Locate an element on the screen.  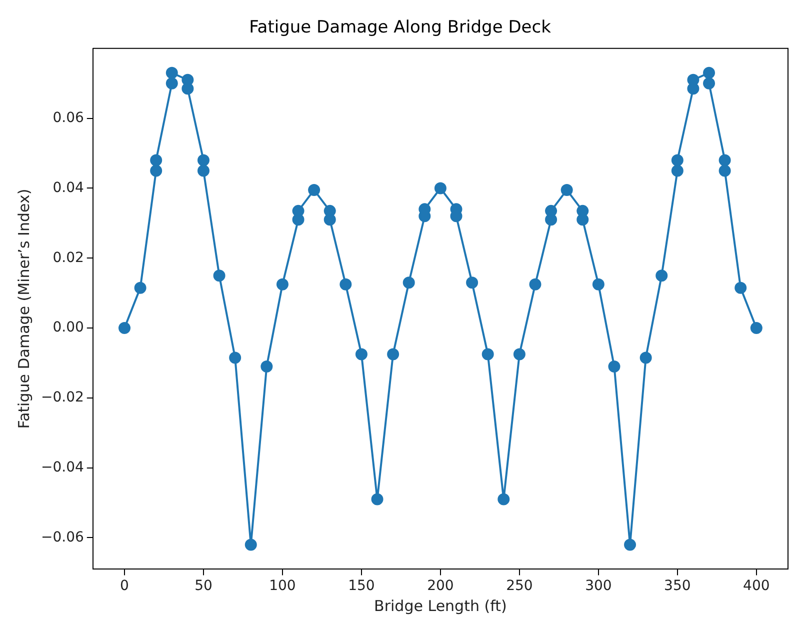
y-tick-label: 0.02 is located at coordinates (68, 258).